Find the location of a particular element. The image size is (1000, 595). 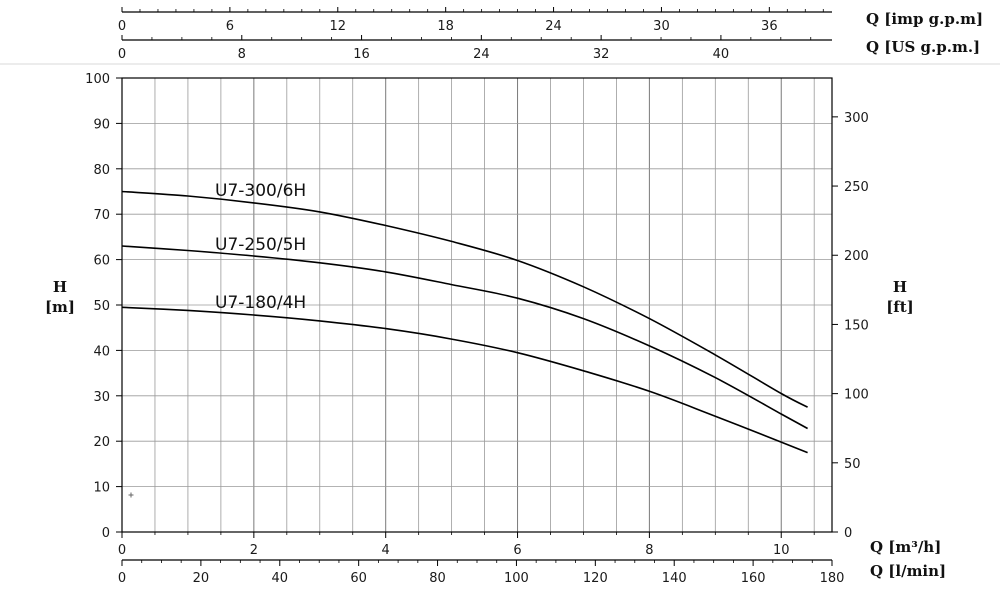

x-m3h-tick-label: 4 is located at coordinates (386, 550).